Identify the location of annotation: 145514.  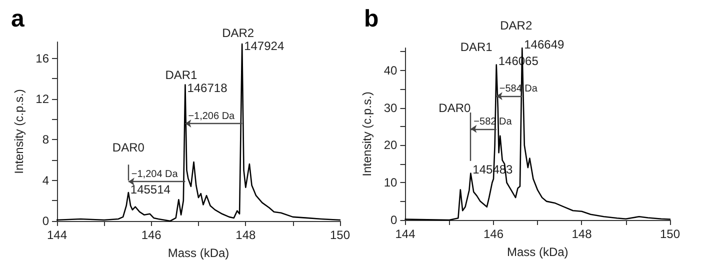
(150, 189).